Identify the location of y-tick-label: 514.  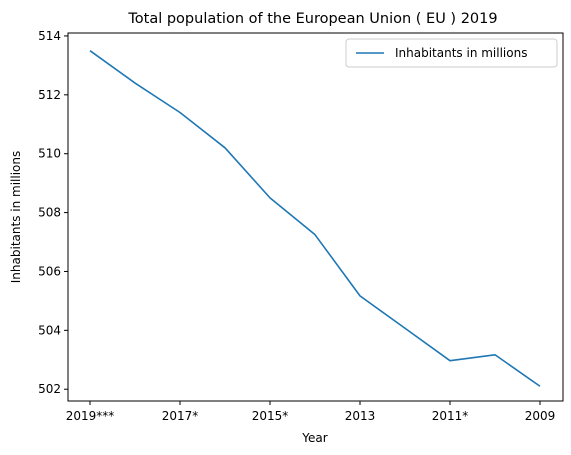
(49, 36).